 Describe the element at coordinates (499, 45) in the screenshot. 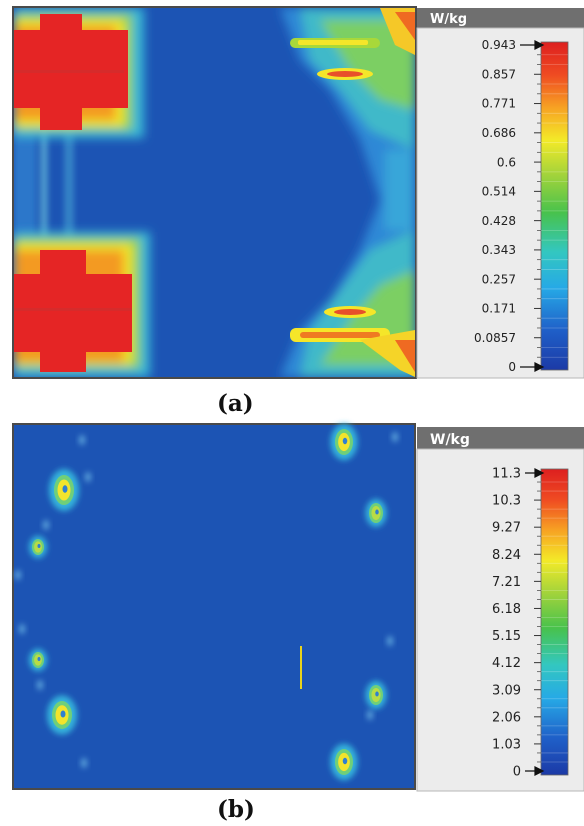

I see `colorbar-tick-label: 0.943` at that location.